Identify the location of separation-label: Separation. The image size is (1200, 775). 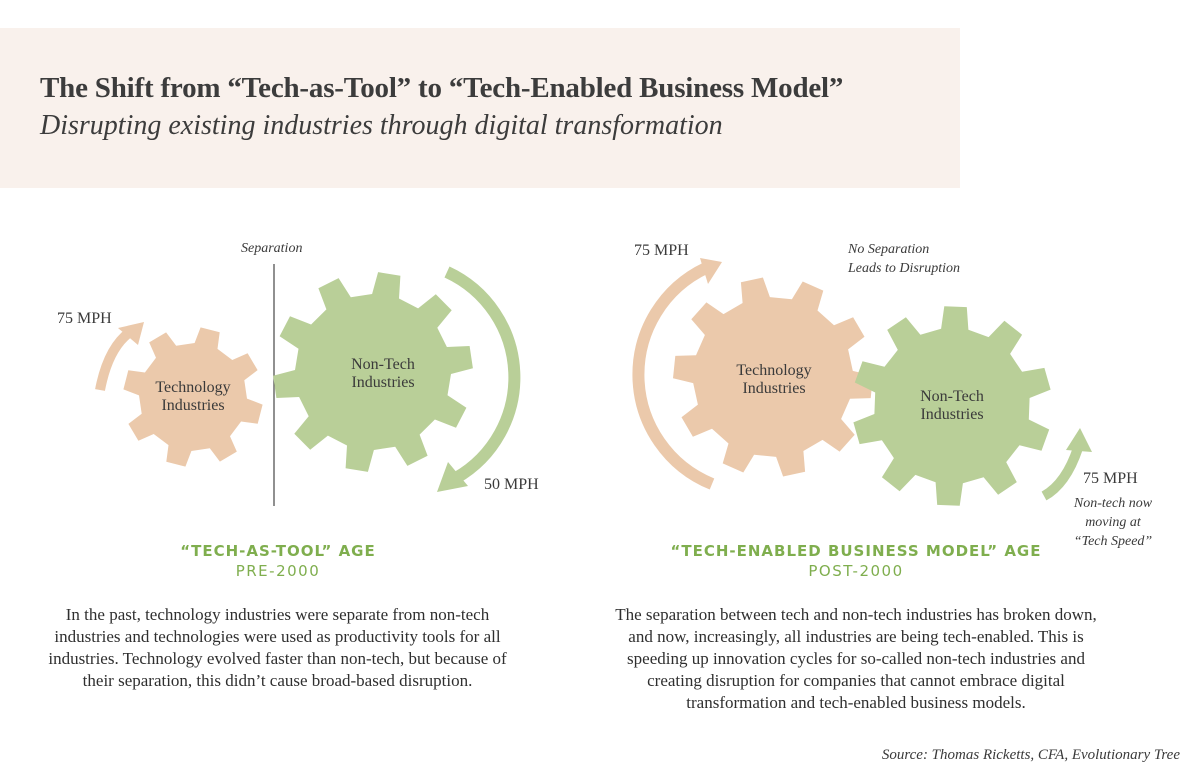
(272, 248).